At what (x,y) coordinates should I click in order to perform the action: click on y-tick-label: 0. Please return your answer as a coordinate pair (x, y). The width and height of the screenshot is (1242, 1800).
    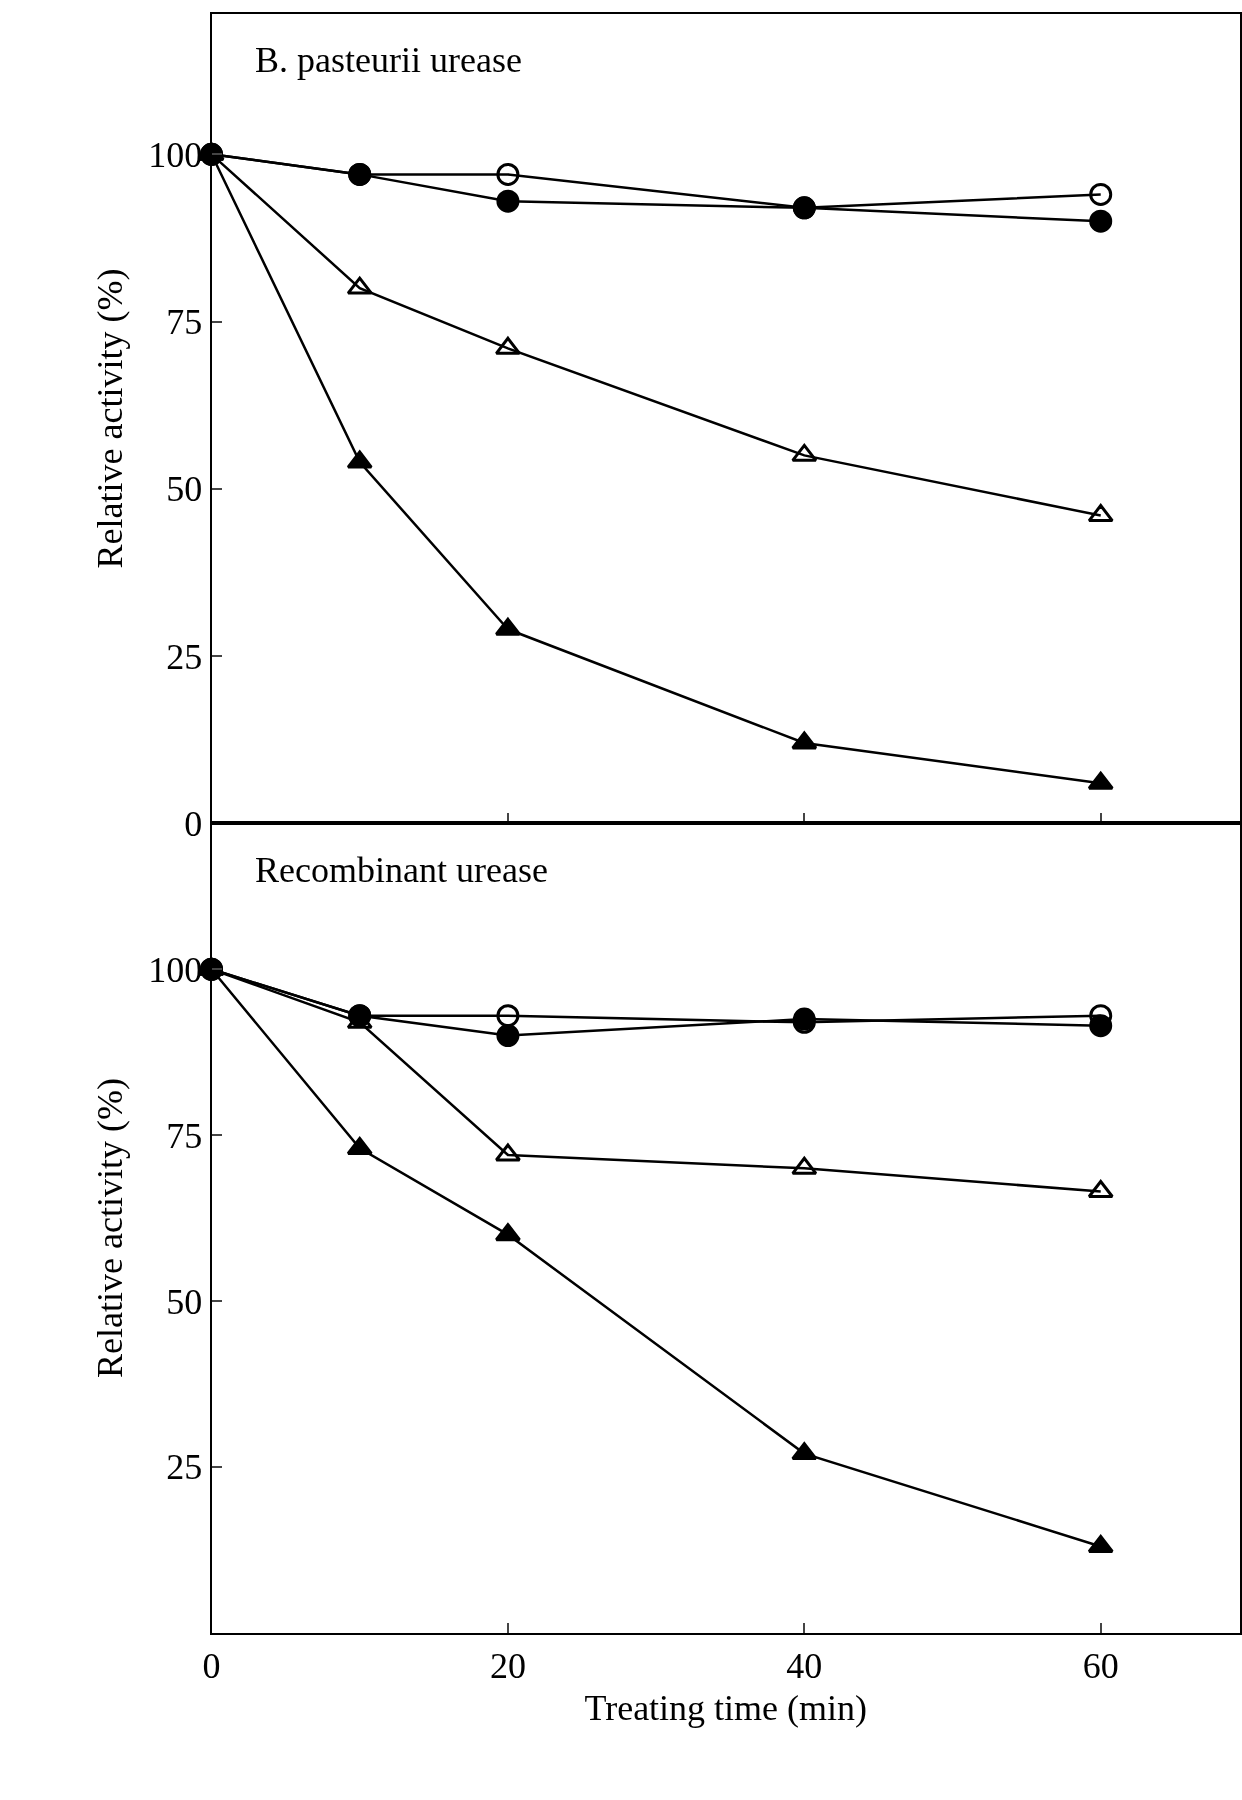
    Looking at the image, I should click on (193, 823).